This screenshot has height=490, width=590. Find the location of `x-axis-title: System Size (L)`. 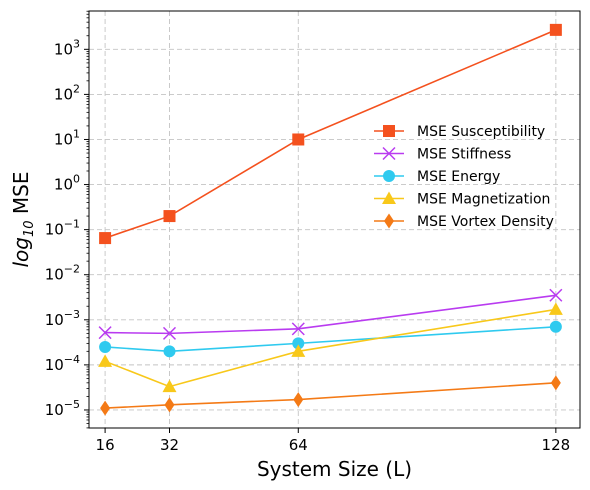

x-axis-title: System Size (L) is located at coordinates (334, 469).